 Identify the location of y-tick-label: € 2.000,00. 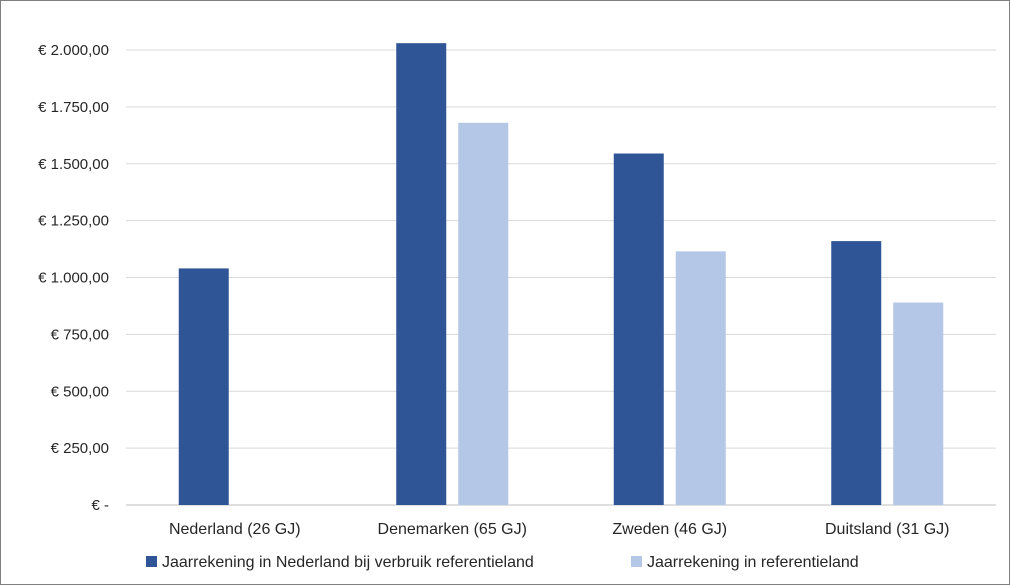
(73, 50).